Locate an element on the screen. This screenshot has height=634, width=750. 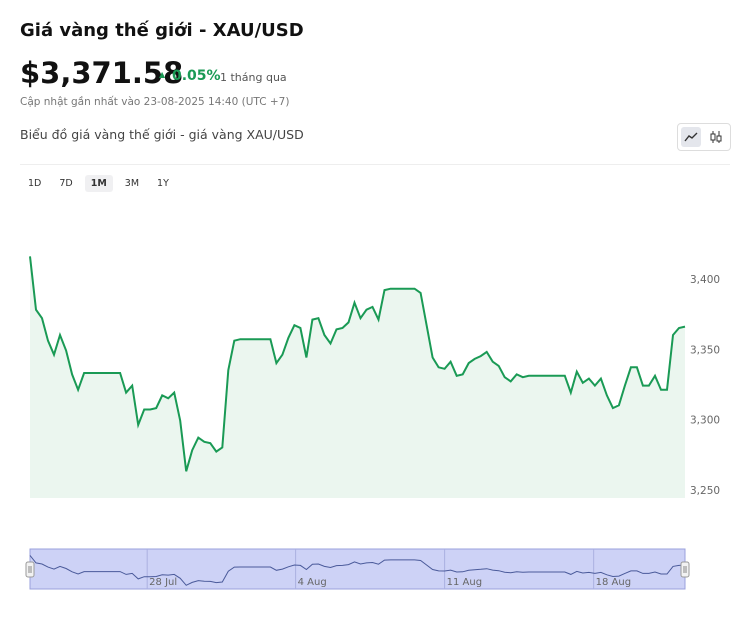
navigator-window is located at coordinates (357, 569).